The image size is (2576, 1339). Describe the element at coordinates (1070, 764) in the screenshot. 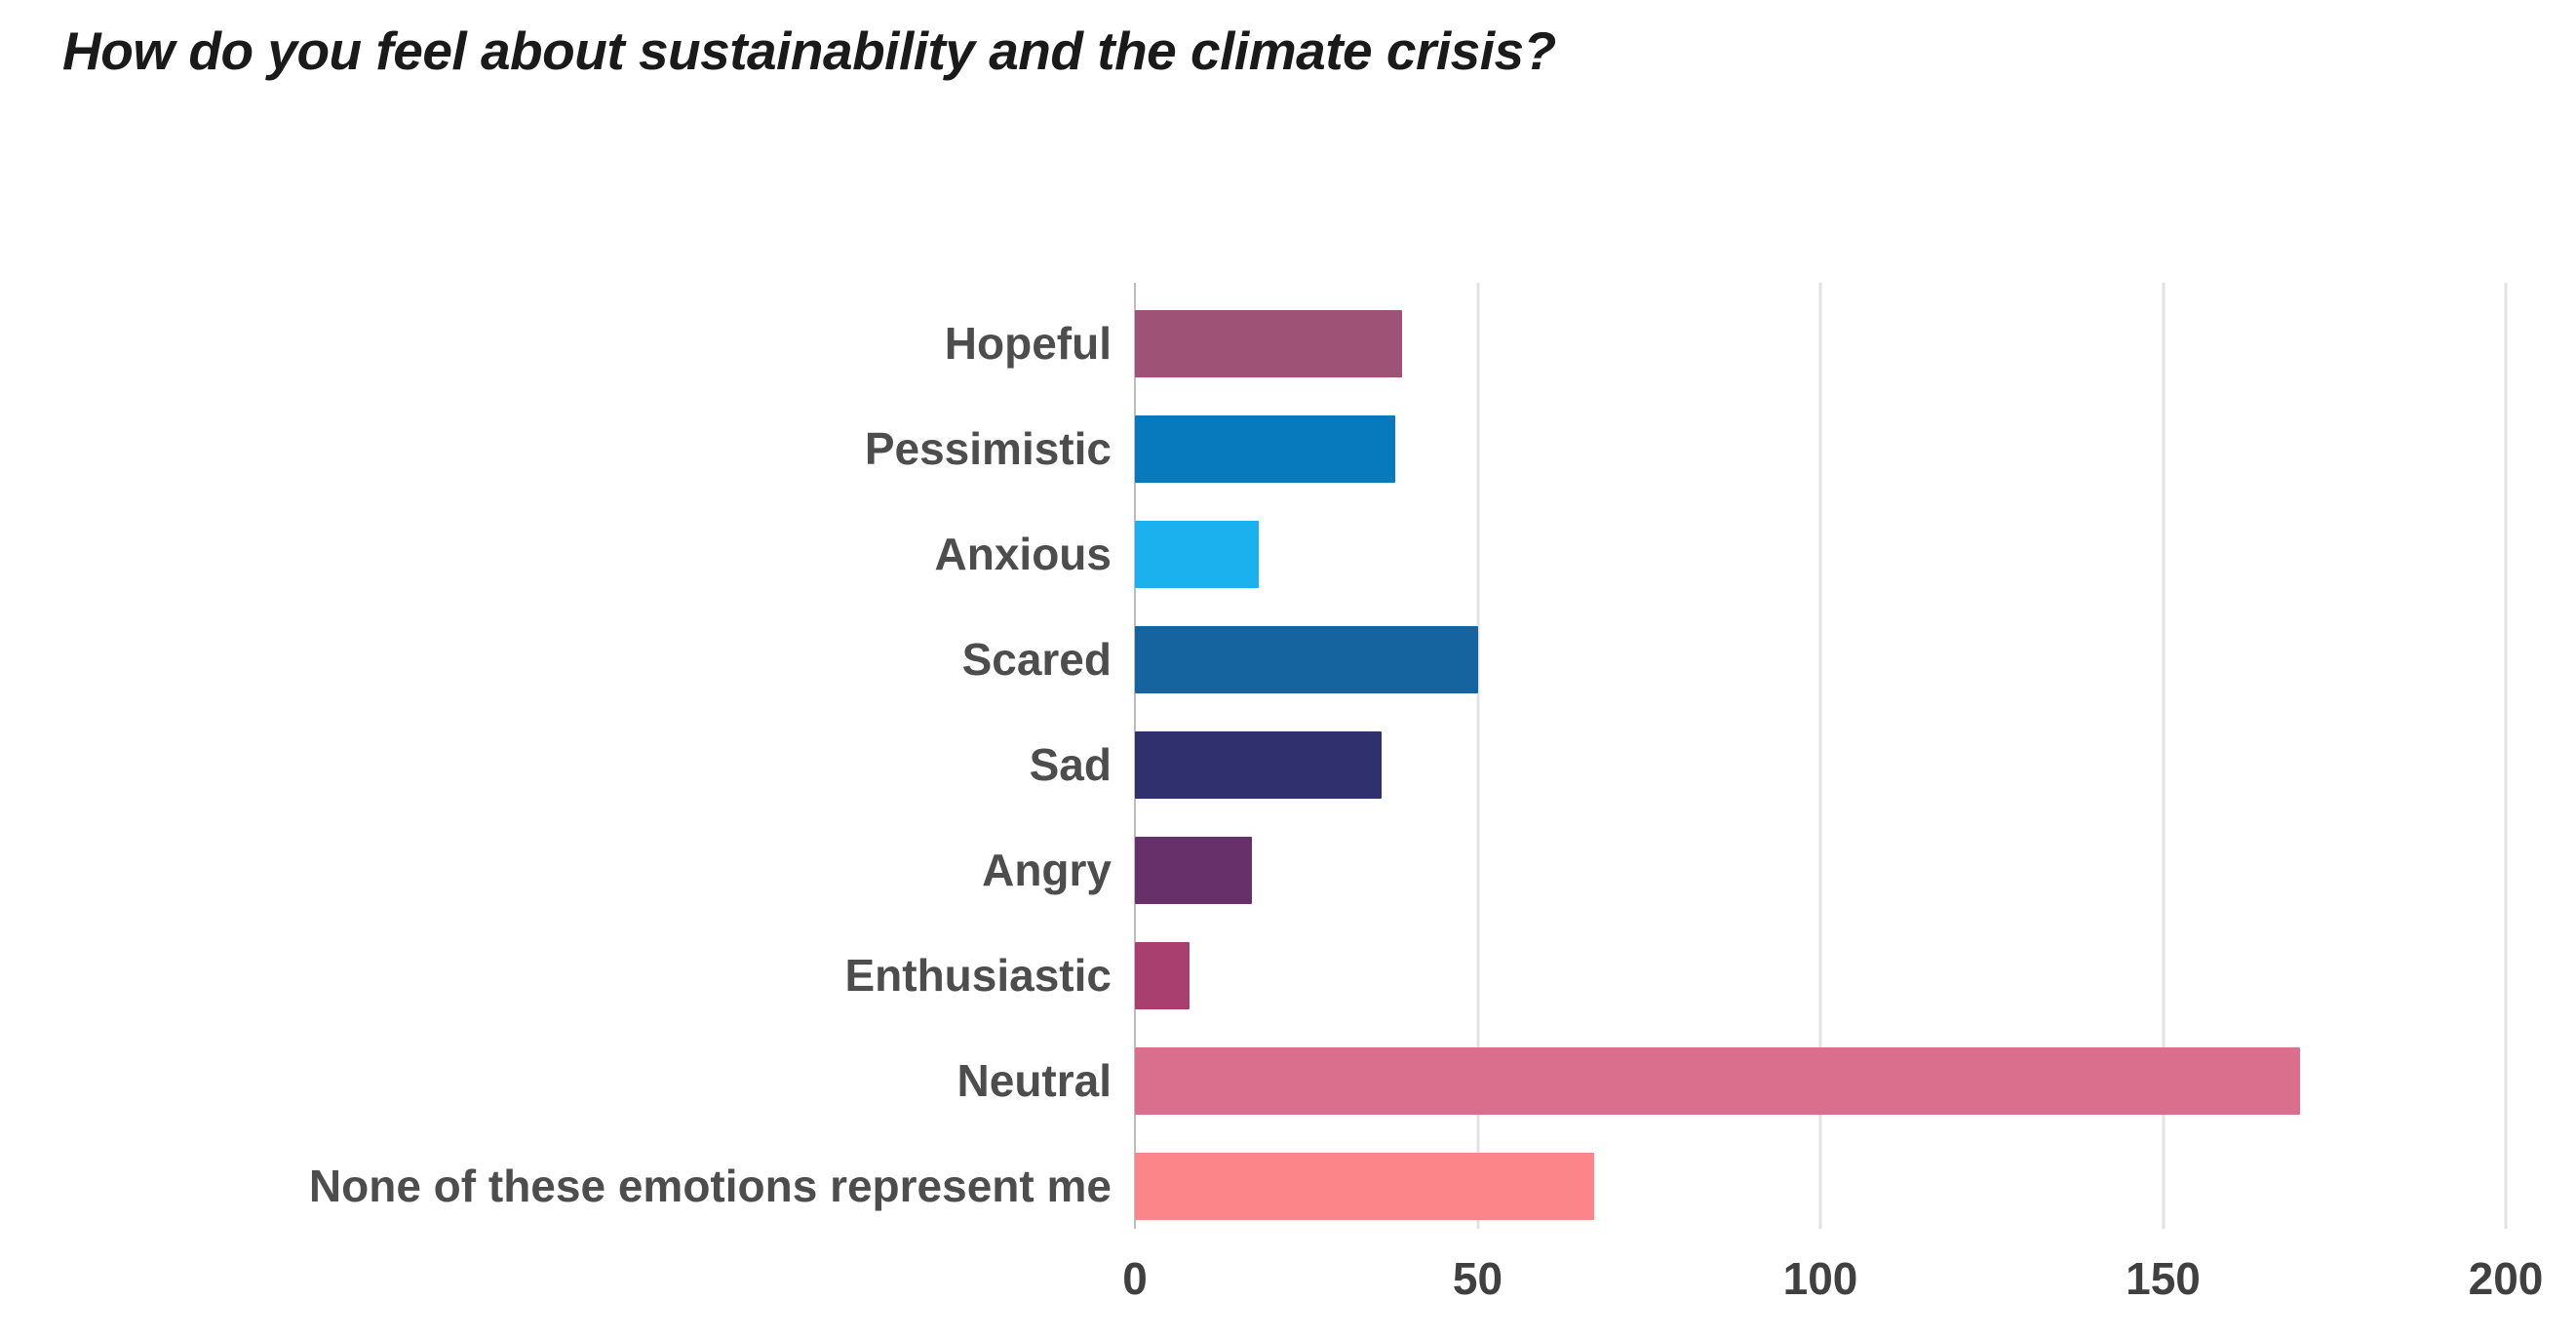

I see `category-label-sad: Sad` at that location.